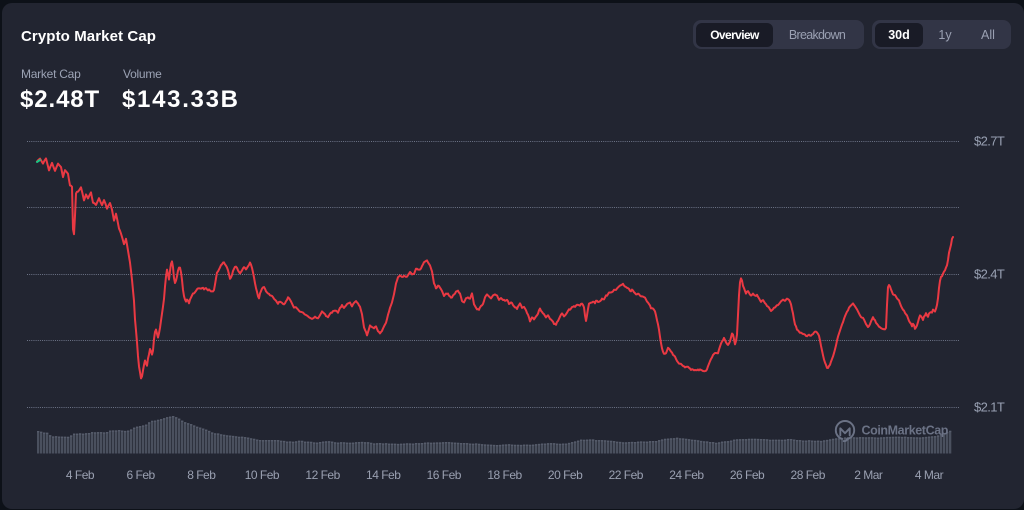 This screenshot has height=510, width=1024. I want to click on svg-text: 16 Feb, so click(444, 475).